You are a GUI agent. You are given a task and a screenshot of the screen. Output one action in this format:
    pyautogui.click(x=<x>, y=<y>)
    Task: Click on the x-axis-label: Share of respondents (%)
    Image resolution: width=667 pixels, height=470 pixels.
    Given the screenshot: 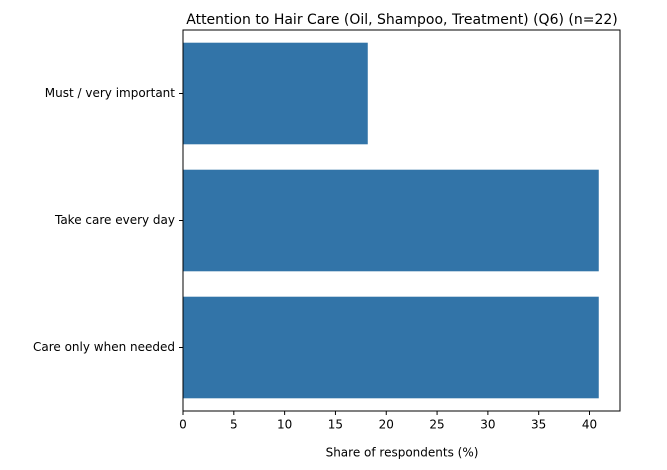 What is the action you would take?
    pyautogui.click(x=402, y=453)
    